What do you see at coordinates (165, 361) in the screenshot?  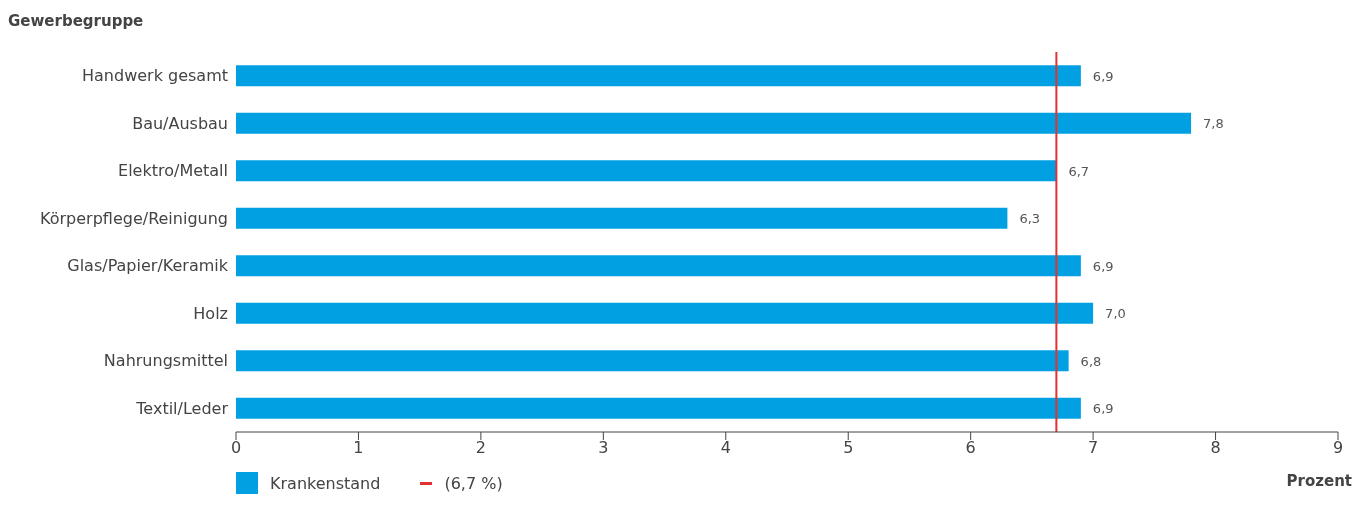 I see `y-tick-label: Nahrungsmittel` at bounding box center [165, 361].